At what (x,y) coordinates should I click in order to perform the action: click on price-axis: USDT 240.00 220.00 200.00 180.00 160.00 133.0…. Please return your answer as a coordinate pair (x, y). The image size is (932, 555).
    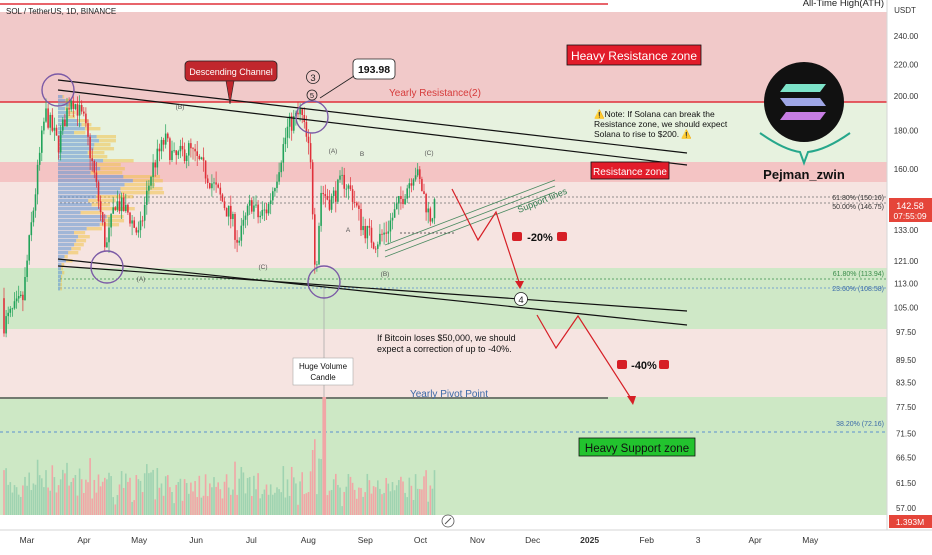
    Looking at the image, I should click on (909, 265).